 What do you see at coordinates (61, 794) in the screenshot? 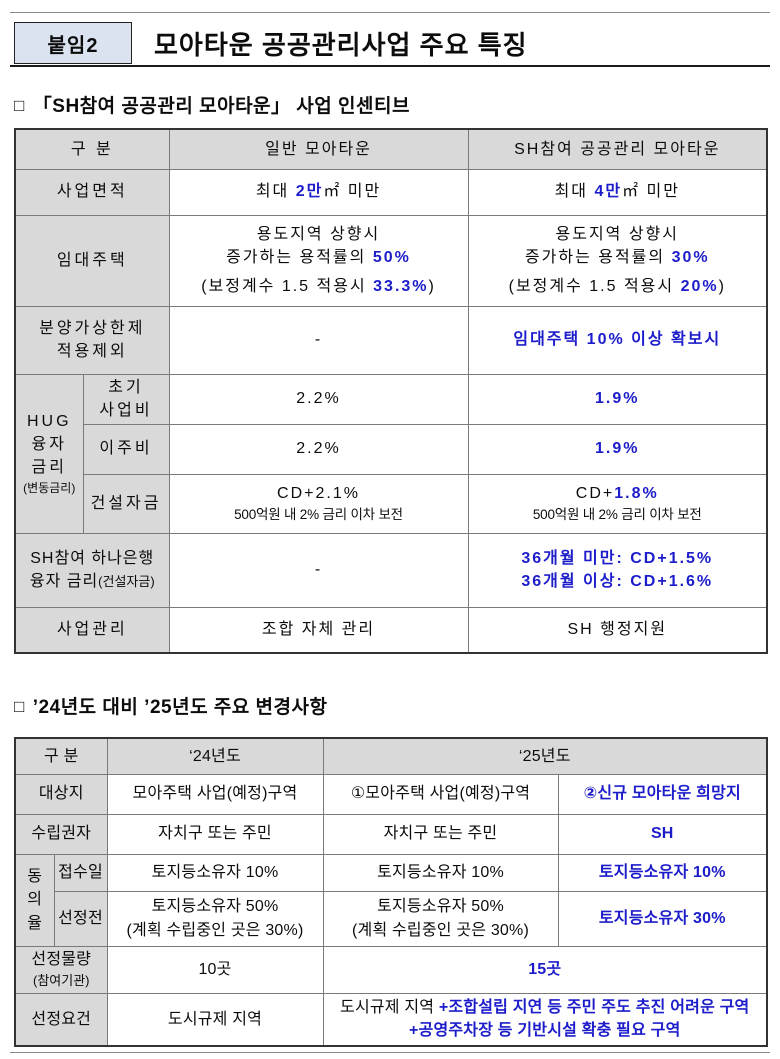
I see `target-label: 대상지` at bounding box center [61, 794].